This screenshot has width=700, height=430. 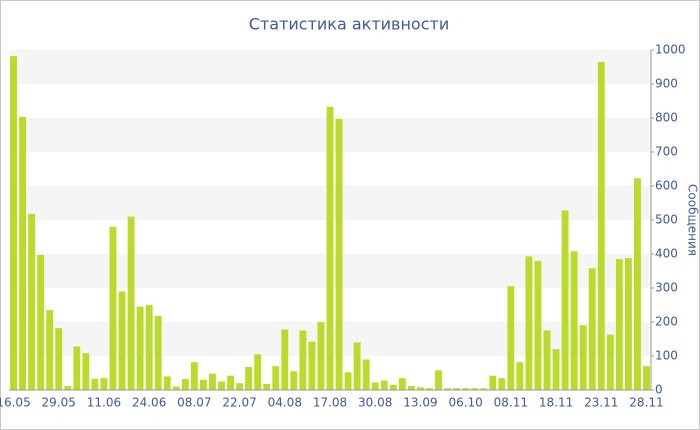 What do you see at coordinates (646, 403) in the screenshot?
I see `x-tick-label: 28.11` at bounding box center [646, 403].